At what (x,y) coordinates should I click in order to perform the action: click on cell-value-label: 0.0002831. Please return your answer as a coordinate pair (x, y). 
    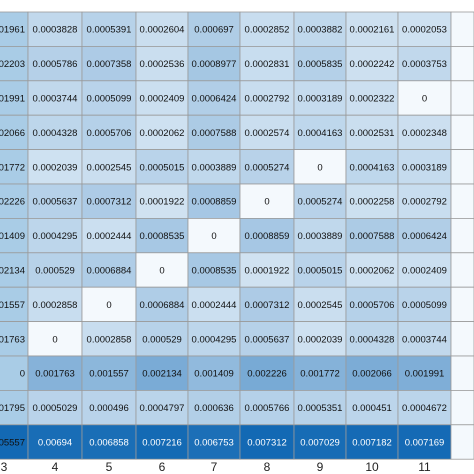
    Looking at the image, I should click on (267, 64).